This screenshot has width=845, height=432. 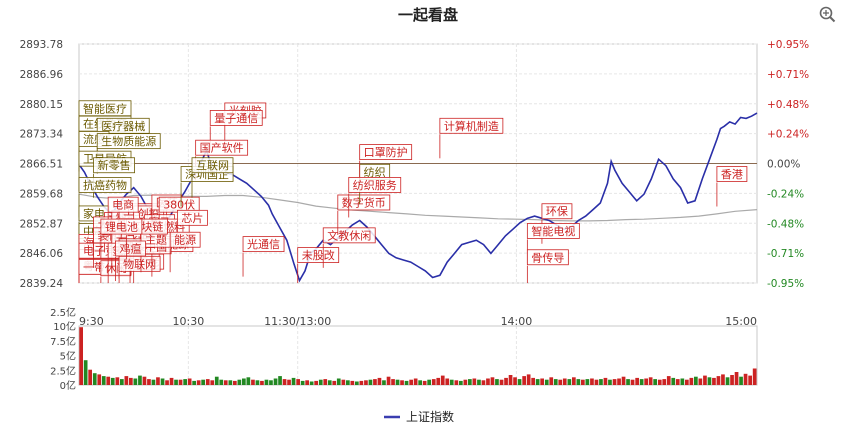 I want to click on annotation-tag: 纺织服务, so click(x=375, y=197).